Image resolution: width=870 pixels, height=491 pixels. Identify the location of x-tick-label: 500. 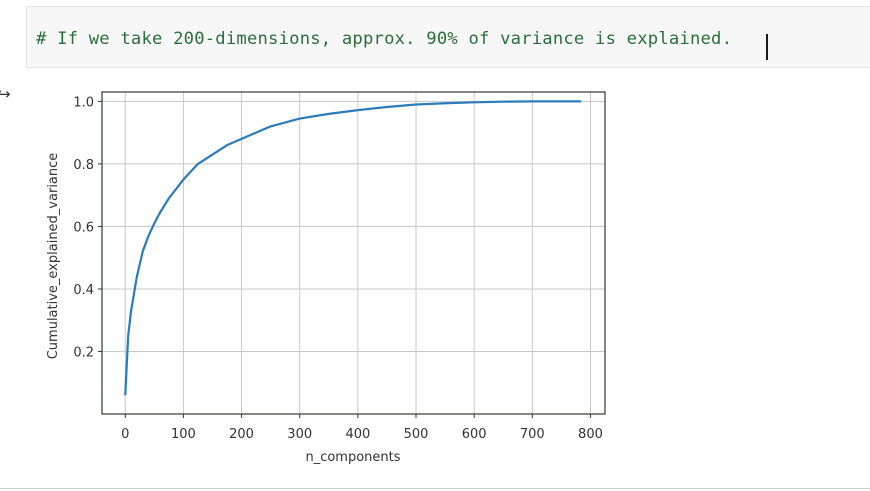
(416, 434).